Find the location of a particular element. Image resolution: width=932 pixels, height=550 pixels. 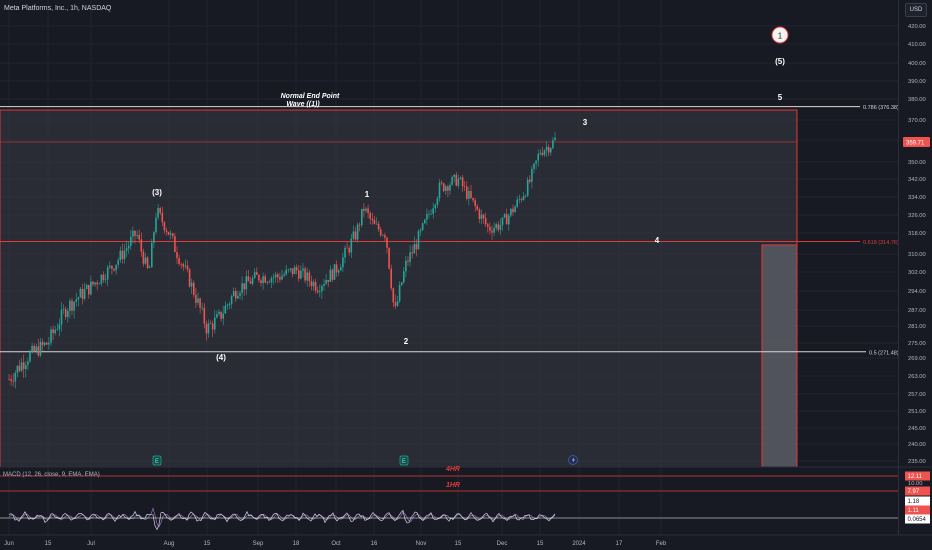

label-4hr: 4HR is located at coordinates (452, 469).